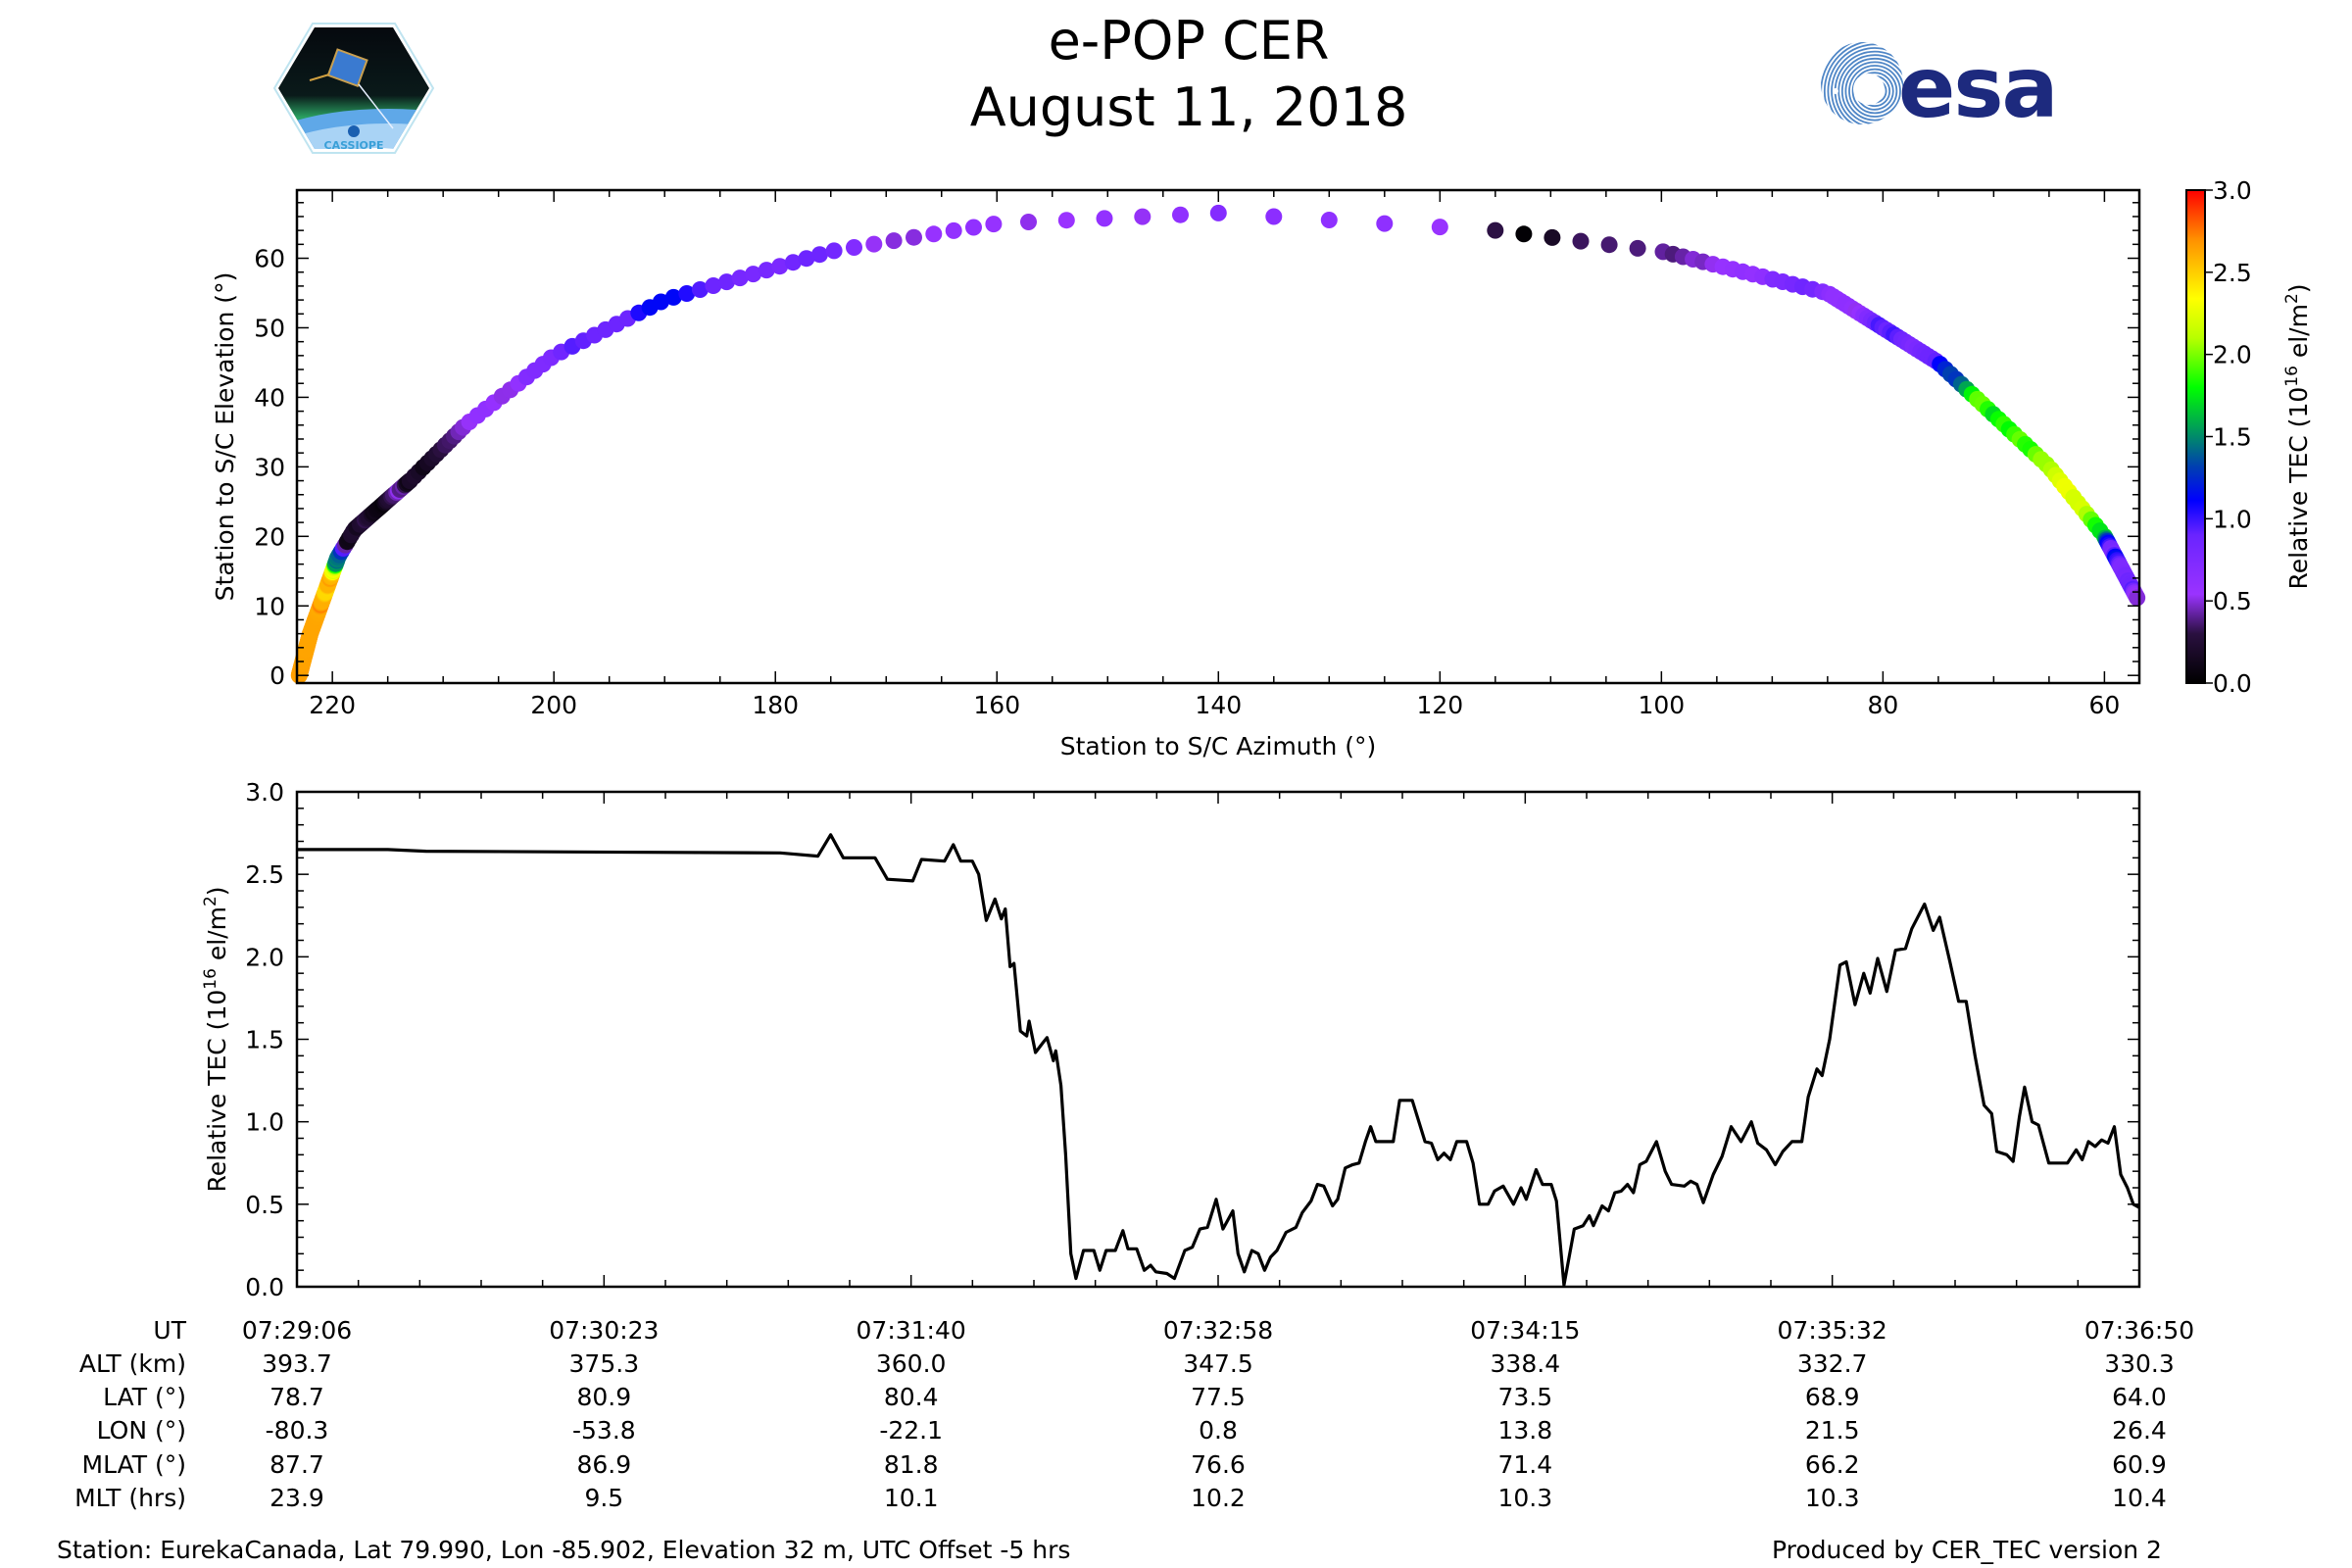 This screenshot has height=1568, width=2352. What do you see at coordinates (277, 676) in the screenshot?
I see `y-tick-label: 0` at bounding box center [277, 676].